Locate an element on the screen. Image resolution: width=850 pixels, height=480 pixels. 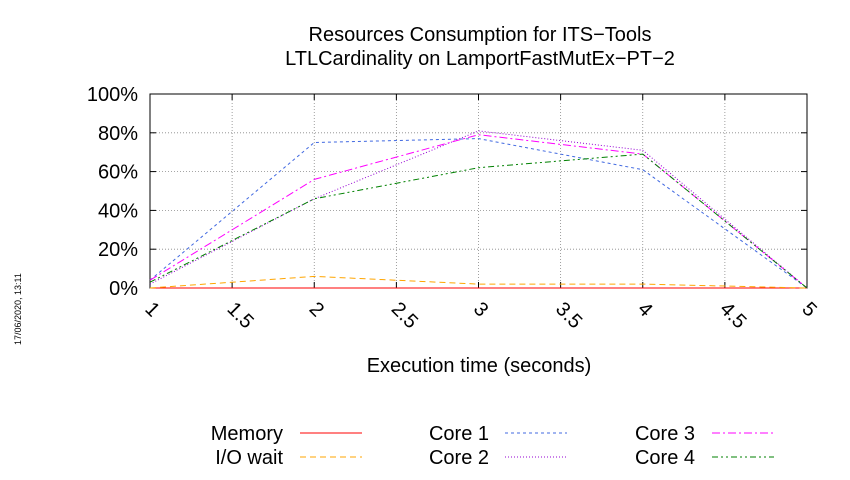
legend-label-core-1: Core 1 is located at coordinates (459, 434).